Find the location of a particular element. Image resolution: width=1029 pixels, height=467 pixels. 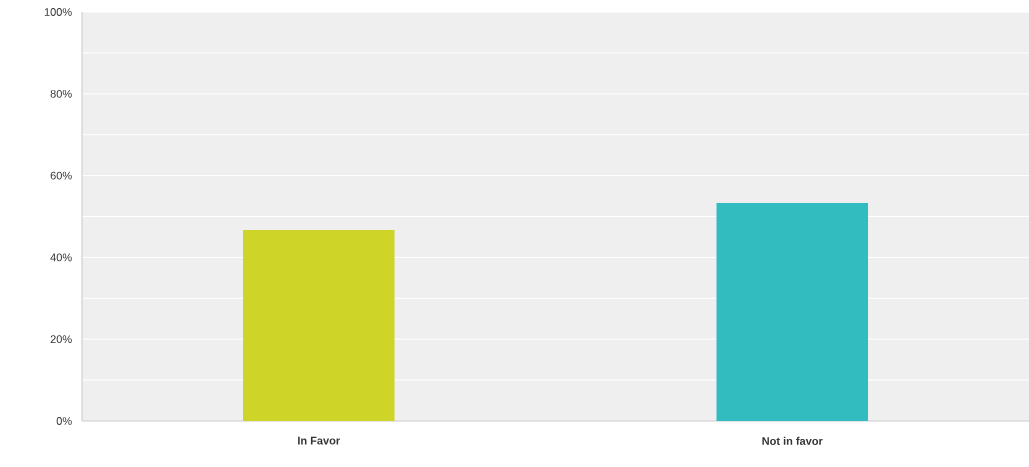

y-tick-label: 20% is located at coordinates (61, 339).